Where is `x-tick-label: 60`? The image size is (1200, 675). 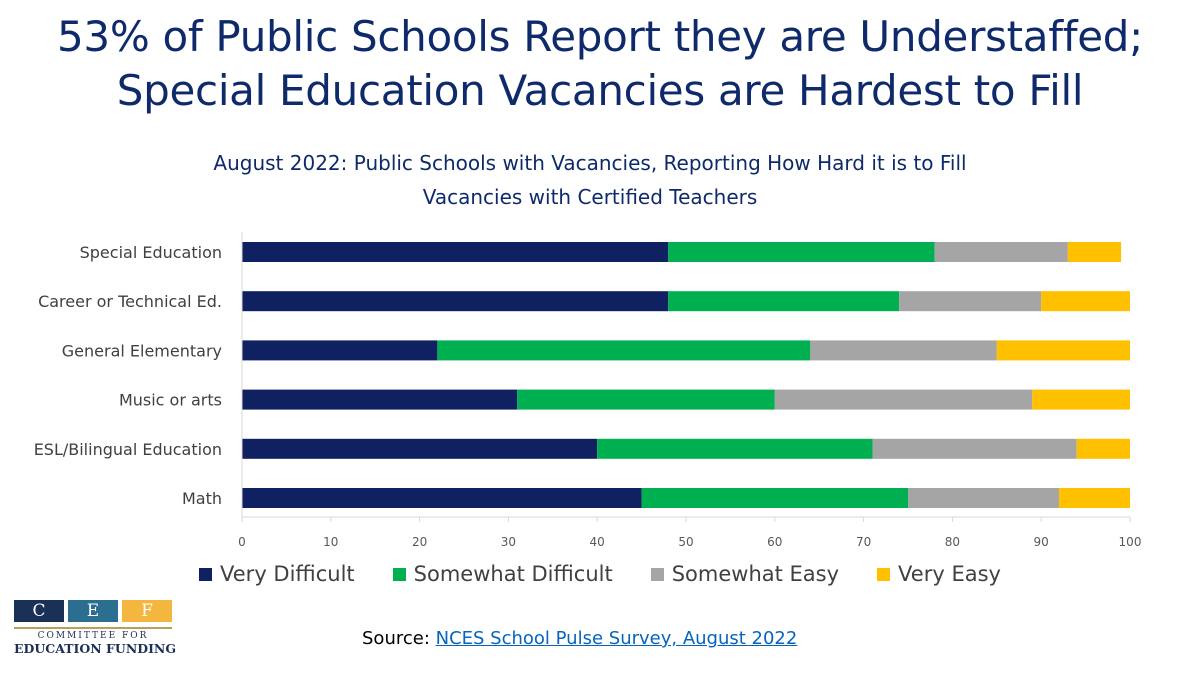
x-tick-label: 60 is located at coordinates (774, 542).